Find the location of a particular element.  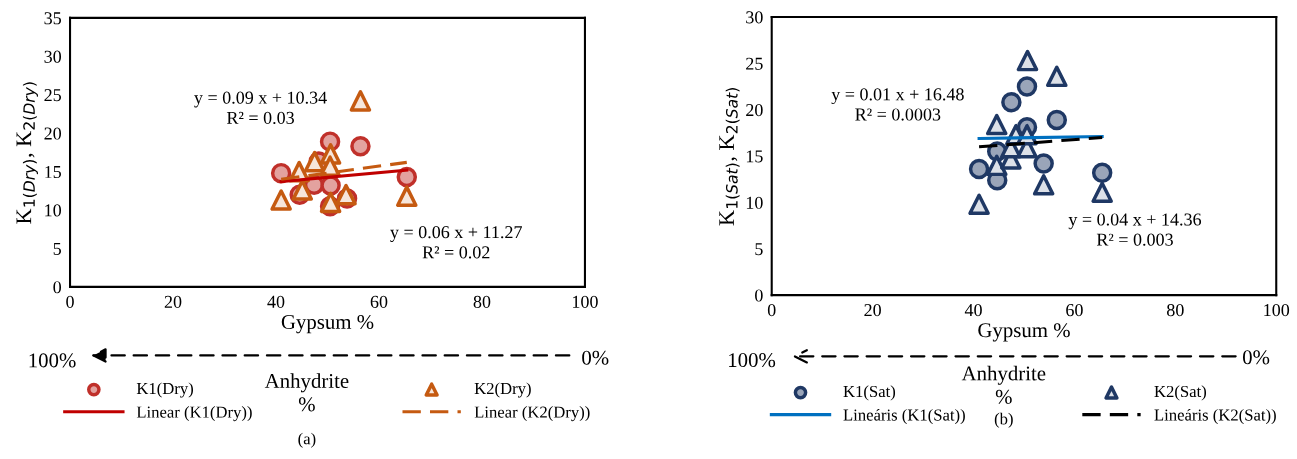

y-axis-title: K$_{1(Sat)}$, K$_{2(Sat)}$ is located at coordinates (729, 157).